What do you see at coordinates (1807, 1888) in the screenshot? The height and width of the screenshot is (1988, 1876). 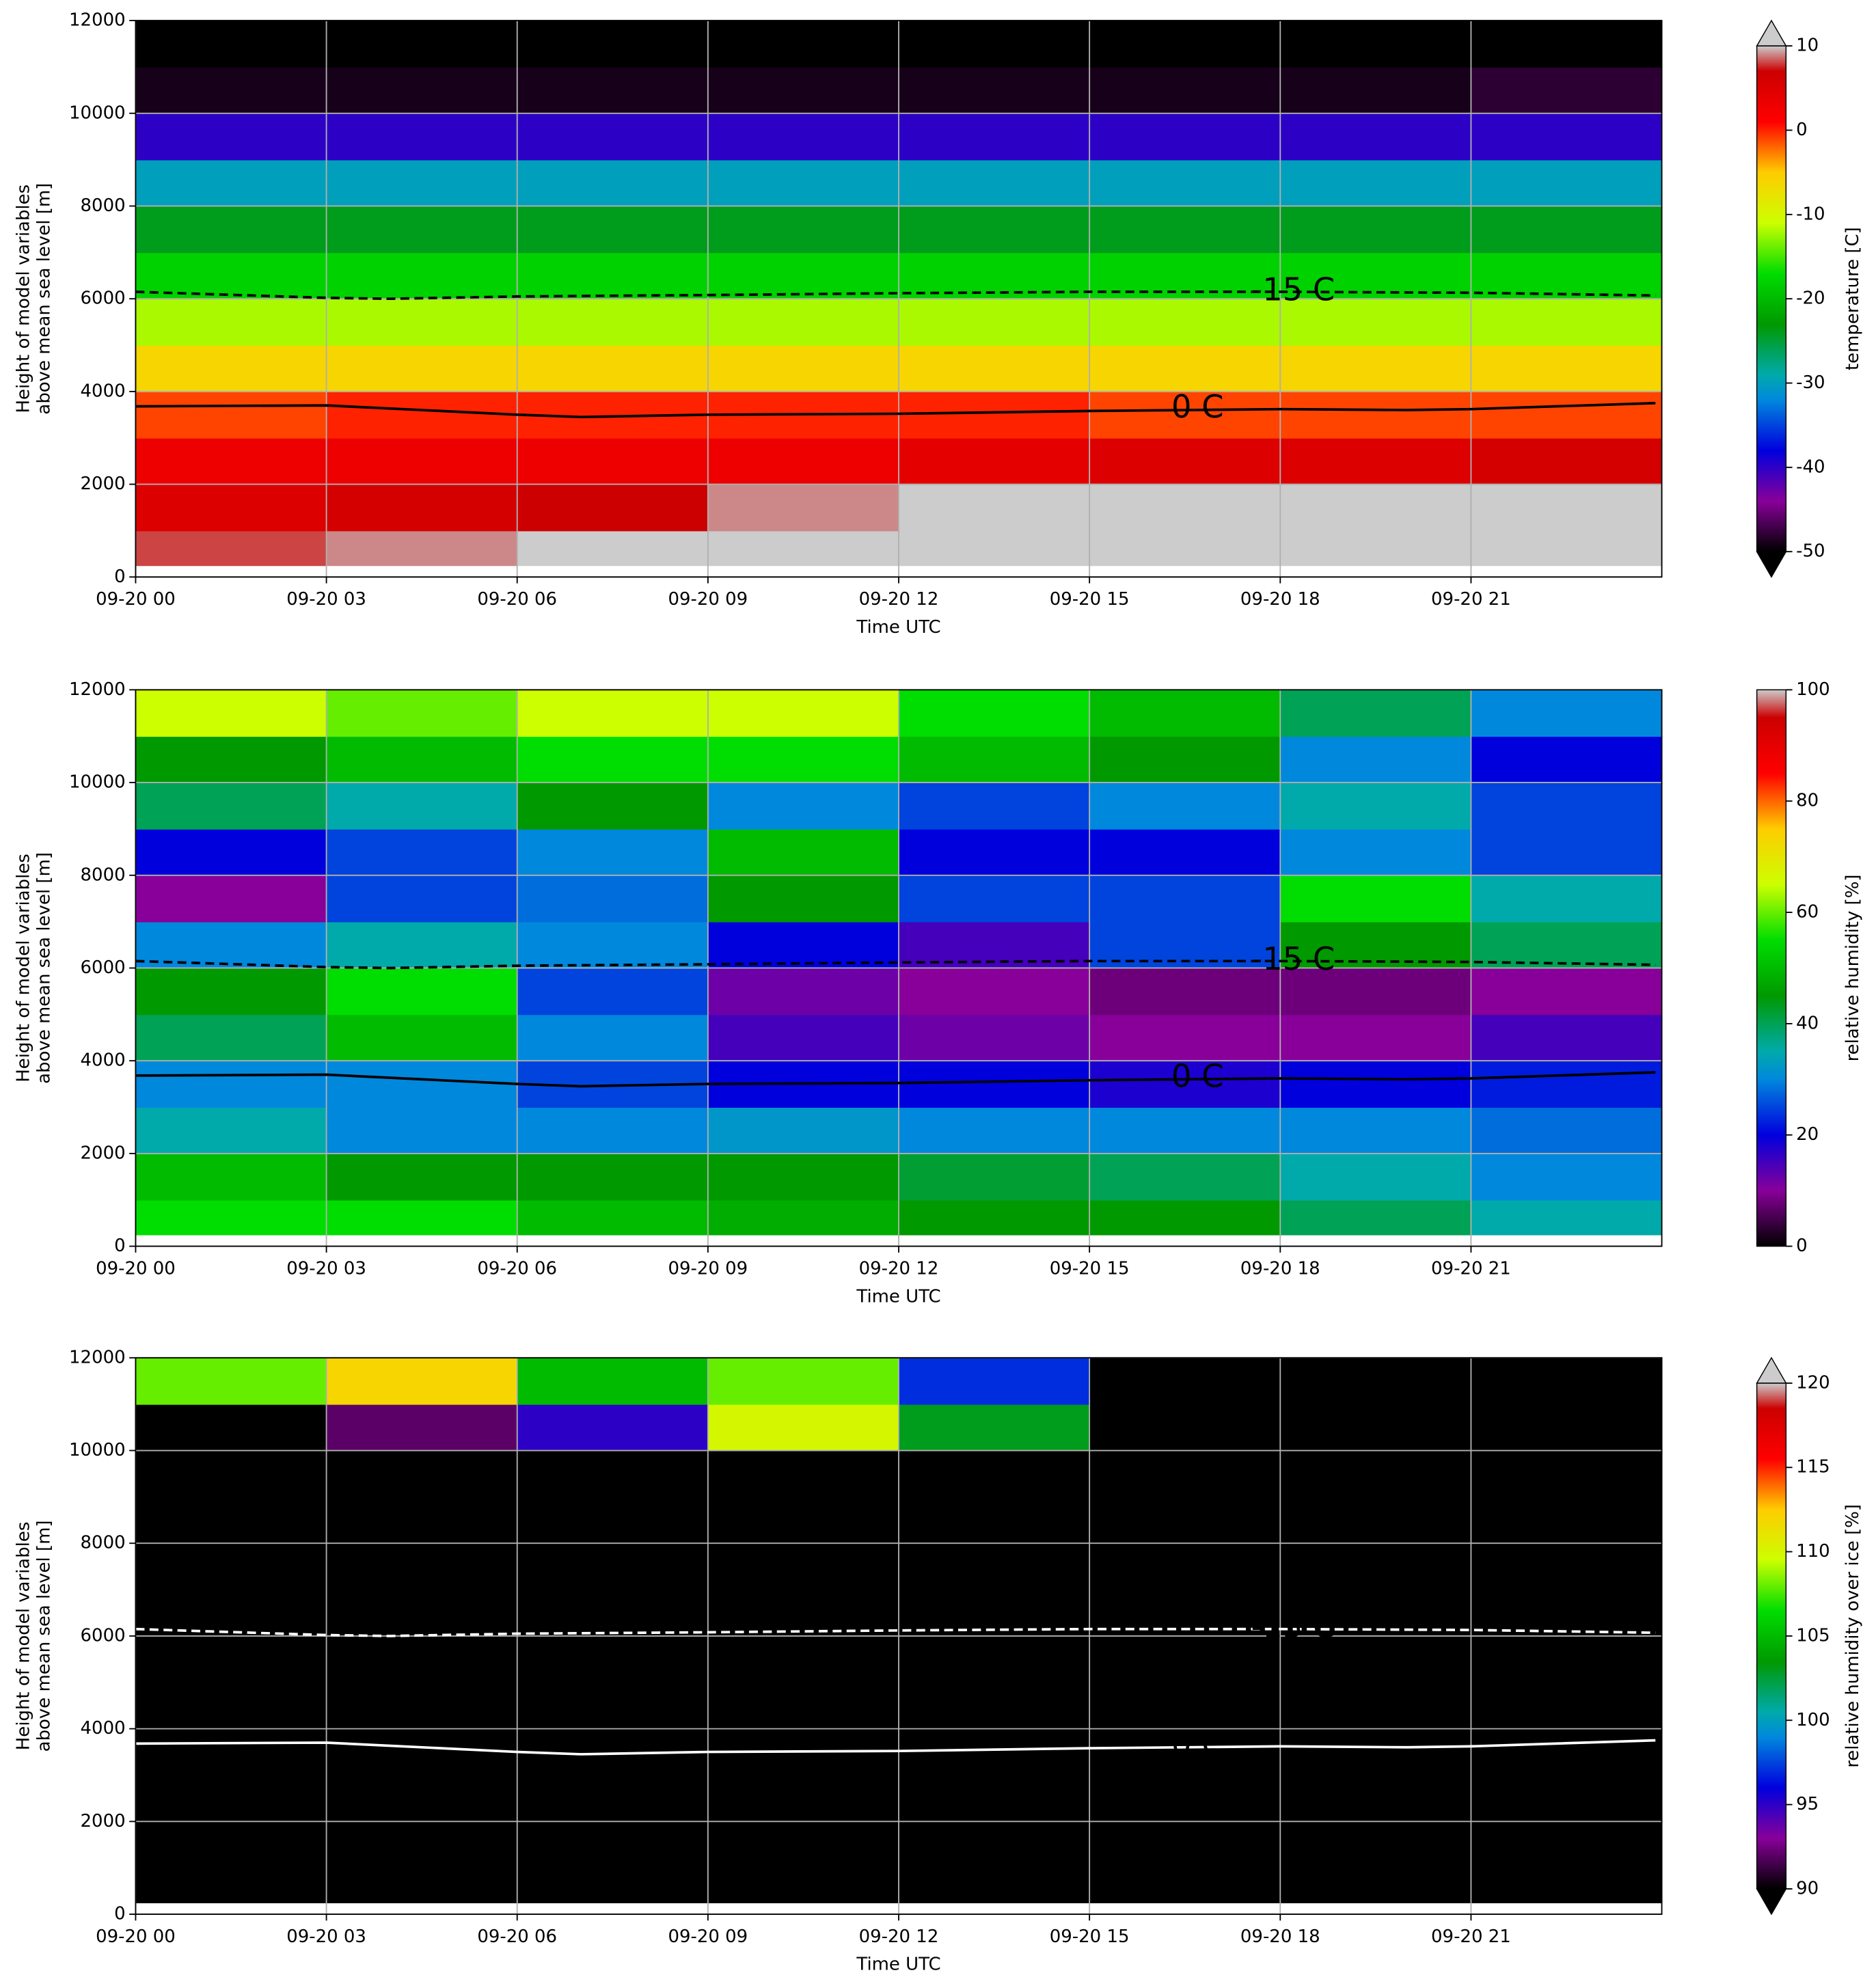 I see `colorbar-tick-label: 90` at bounding box center [1807, 1888].